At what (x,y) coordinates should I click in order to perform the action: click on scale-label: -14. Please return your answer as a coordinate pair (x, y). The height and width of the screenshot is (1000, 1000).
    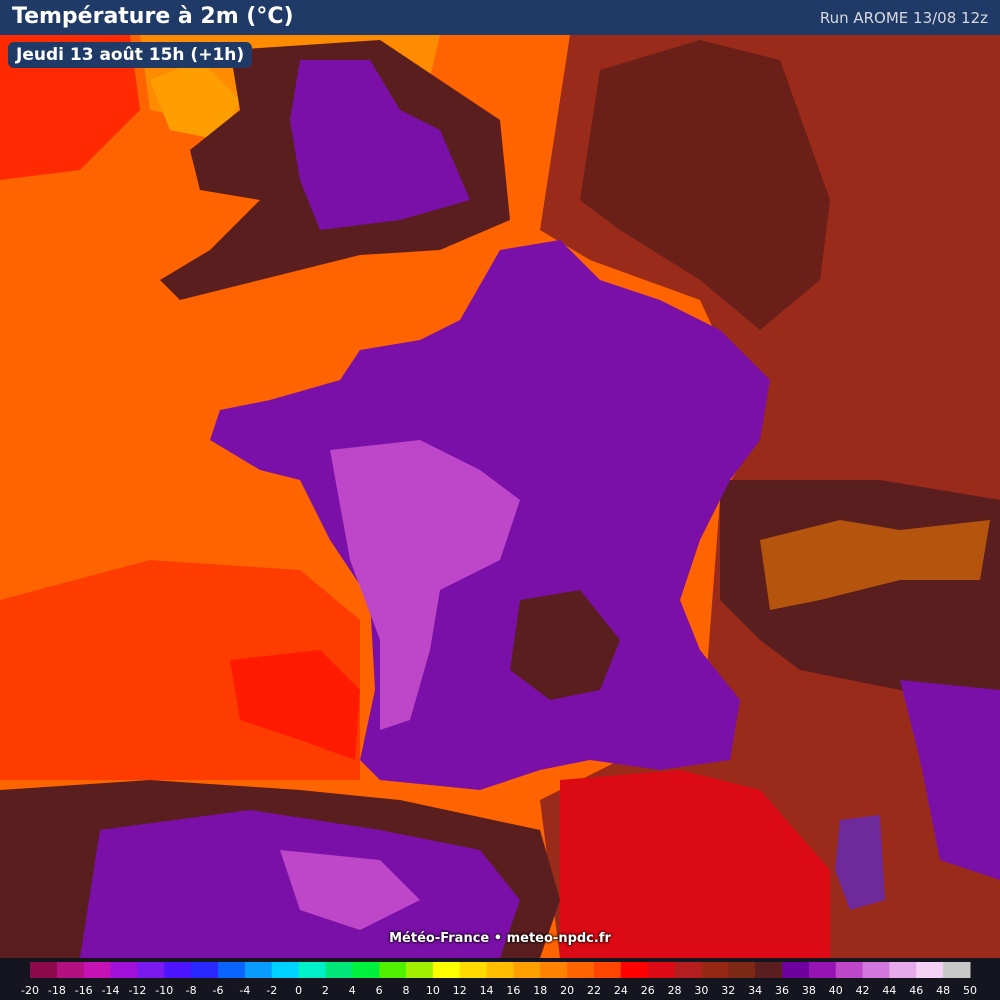
    Looking at the image, I should click on (111, 990).